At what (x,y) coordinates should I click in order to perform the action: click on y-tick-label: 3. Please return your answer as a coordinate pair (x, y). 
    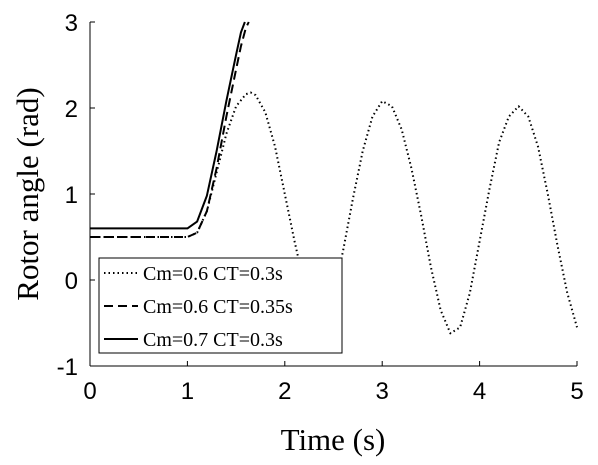
    Looking at the image, I should click on (71, 23).